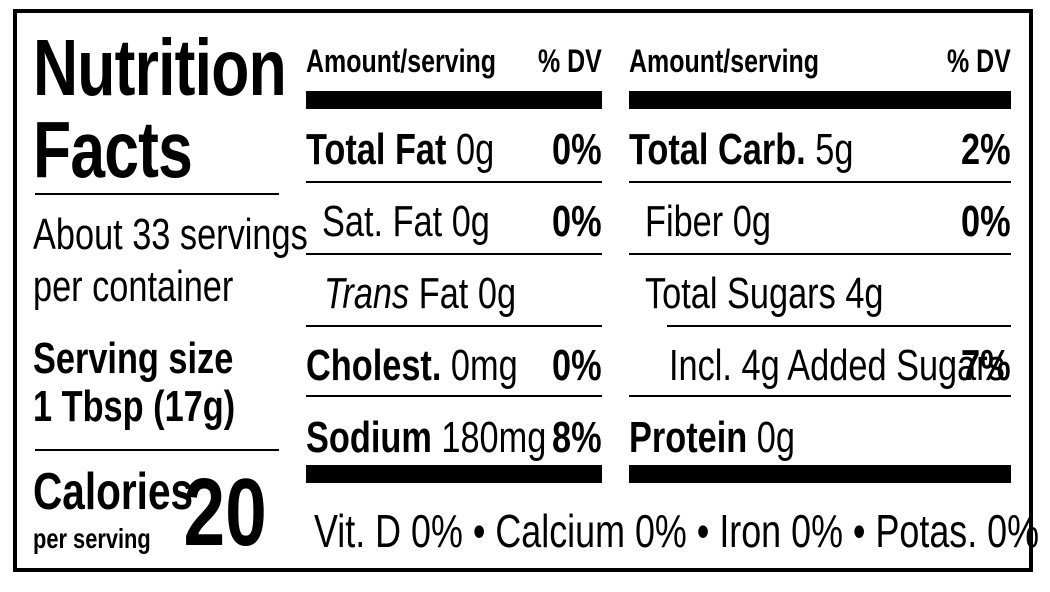  What do you see at coordinates (382, 221) in the screenshot?
I see `nutrient-label: Sat. Fat` at bounding box center [382, 221].